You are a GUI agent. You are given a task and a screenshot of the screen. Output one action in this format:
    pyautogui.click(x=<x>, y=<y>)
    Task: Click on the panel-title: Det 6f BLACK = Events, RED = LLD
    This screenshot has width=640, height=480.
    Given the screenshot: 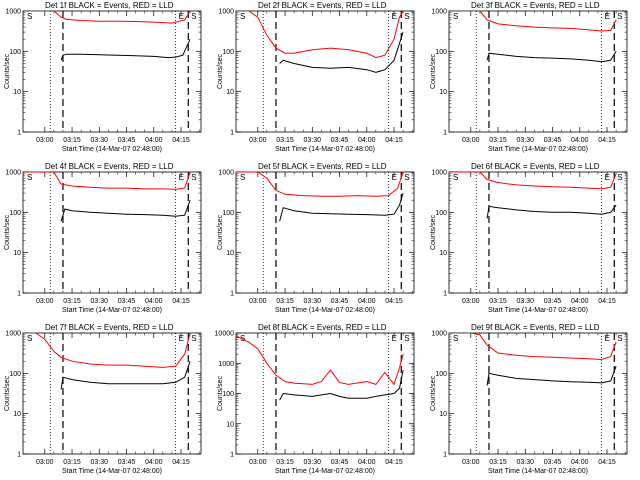 What is the action you would take?
    pyautogui.click(x=535, y=166)
    